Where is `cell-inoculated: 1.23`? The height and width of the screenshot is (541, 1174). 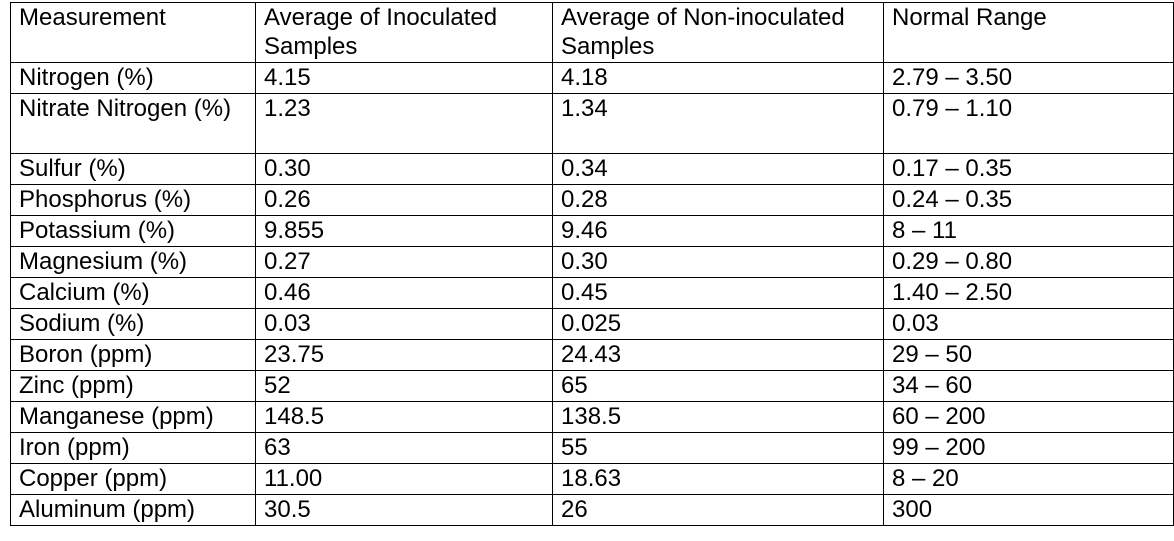
cell-inoculated: 1.23 is located at coordinates (404, 123).